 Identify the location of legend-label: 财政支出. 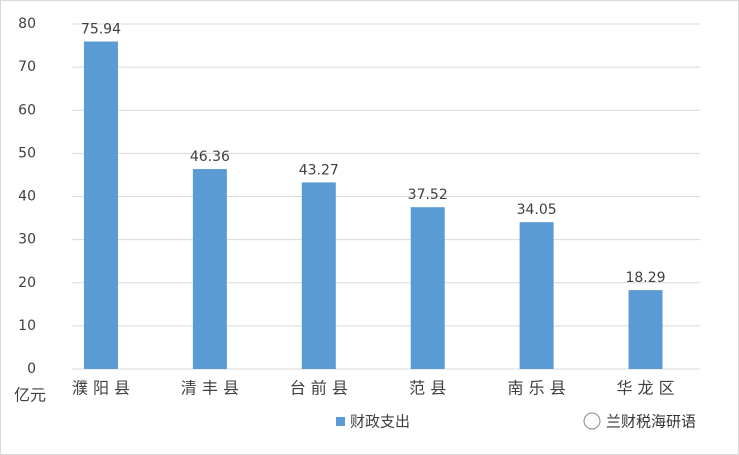
(380, 422).